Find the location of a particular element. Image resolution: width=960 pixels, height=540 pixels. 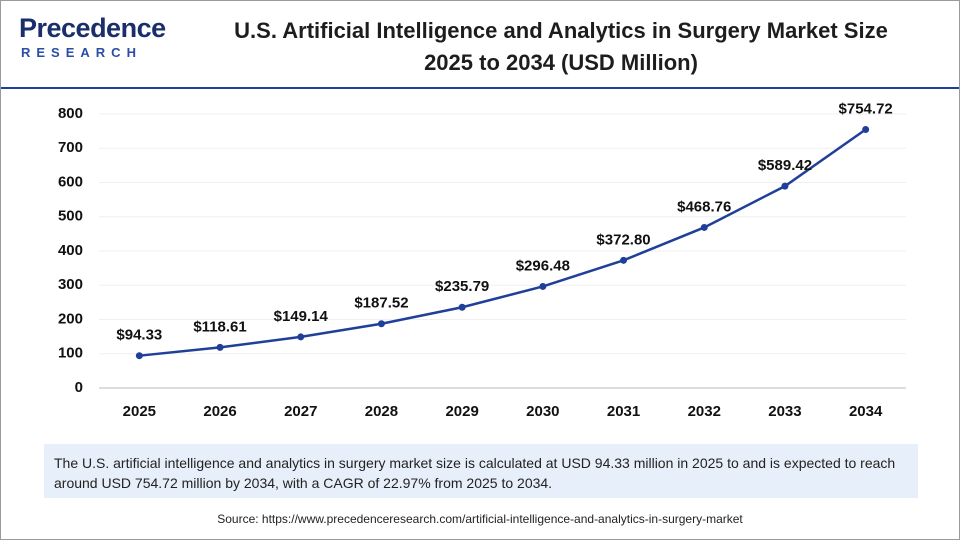

data-label: $118.61 is located at coordinates (219, 326).